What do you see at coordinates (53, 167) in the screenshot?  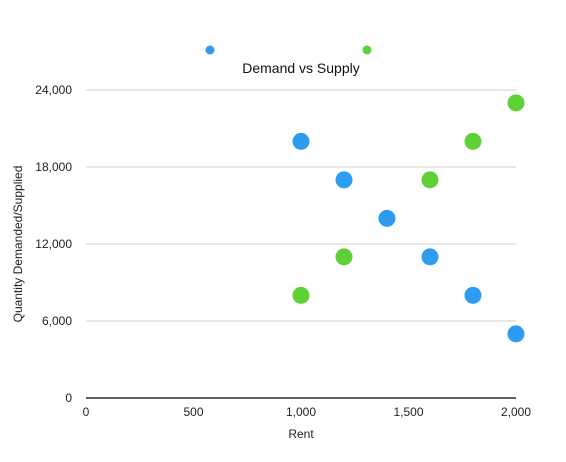 I see `y-tick-label: 18,000` at bounding box center [53, 167].